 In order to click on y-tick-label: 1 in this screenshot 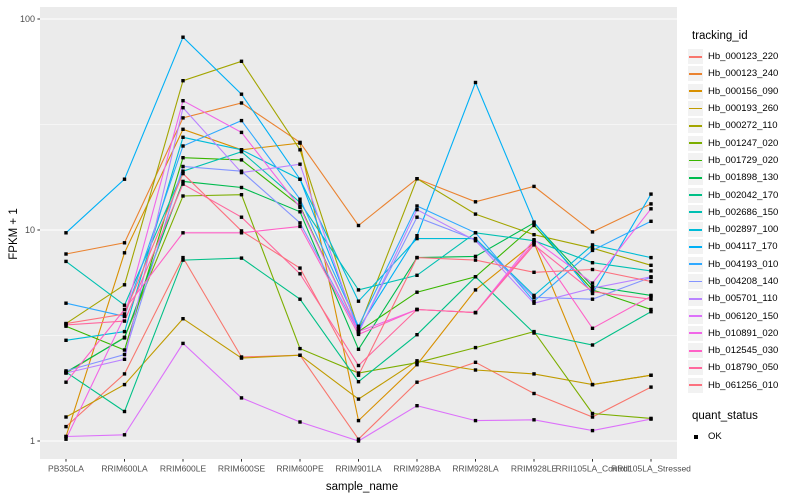, I will do `click(32, 441)`.